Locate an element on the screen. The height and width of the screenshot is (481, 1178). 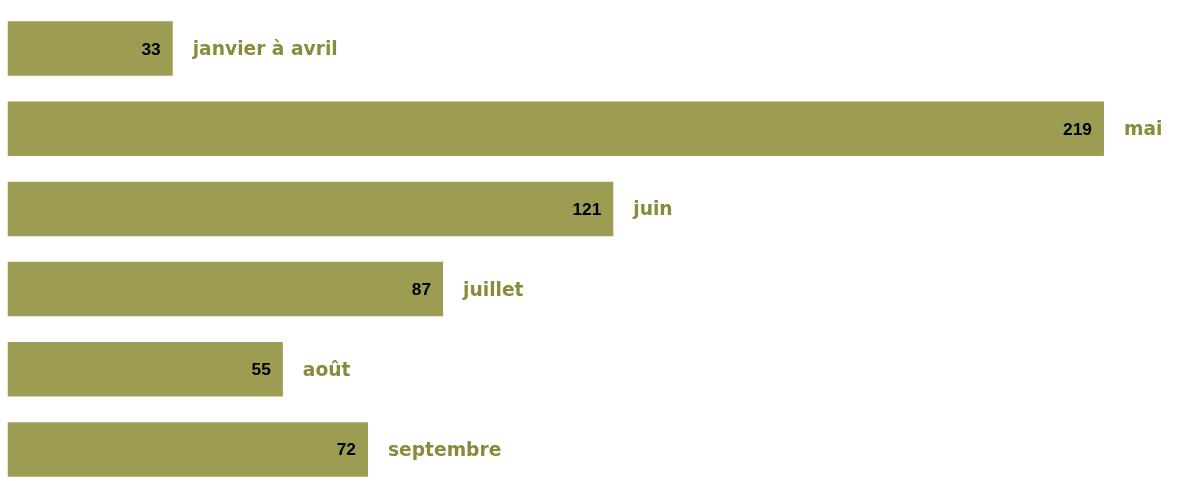
data-label: 121 is located at coordinates (587, 208).